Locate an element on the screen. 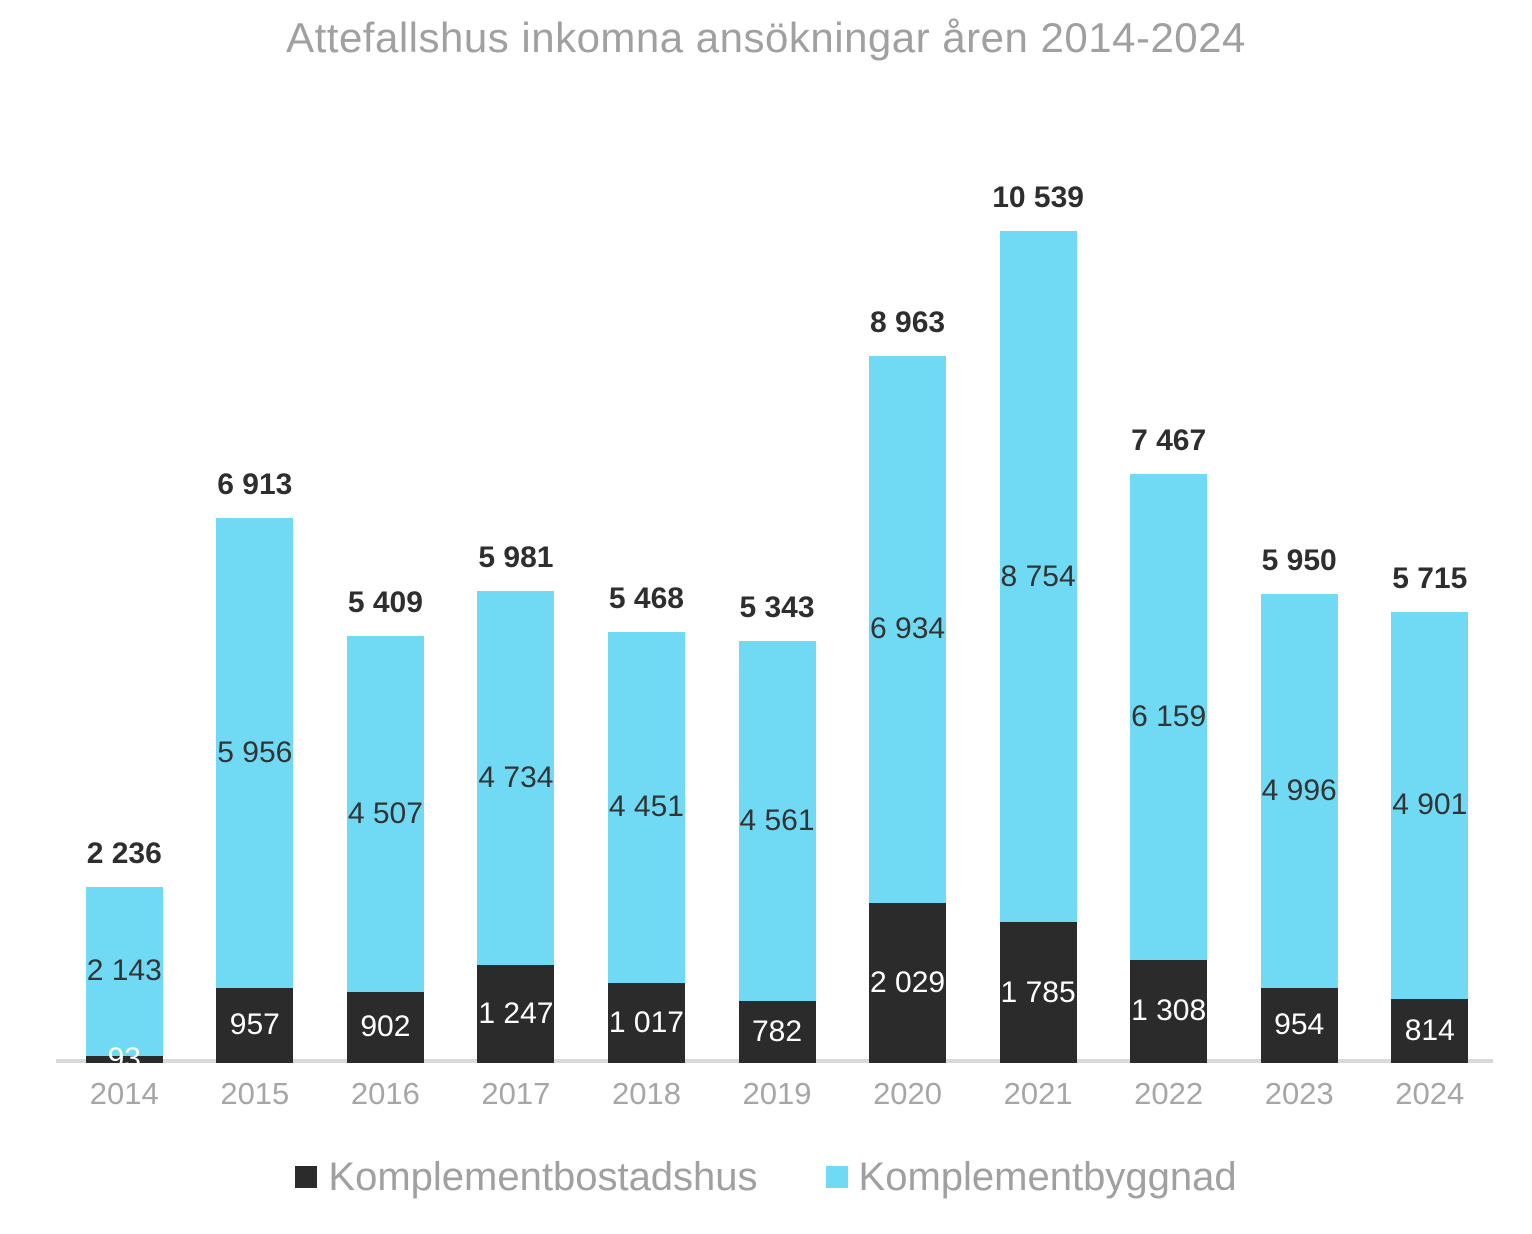  bar-column-2020: 8 963 6 934 2 029 is located at coordinates (907, 590).